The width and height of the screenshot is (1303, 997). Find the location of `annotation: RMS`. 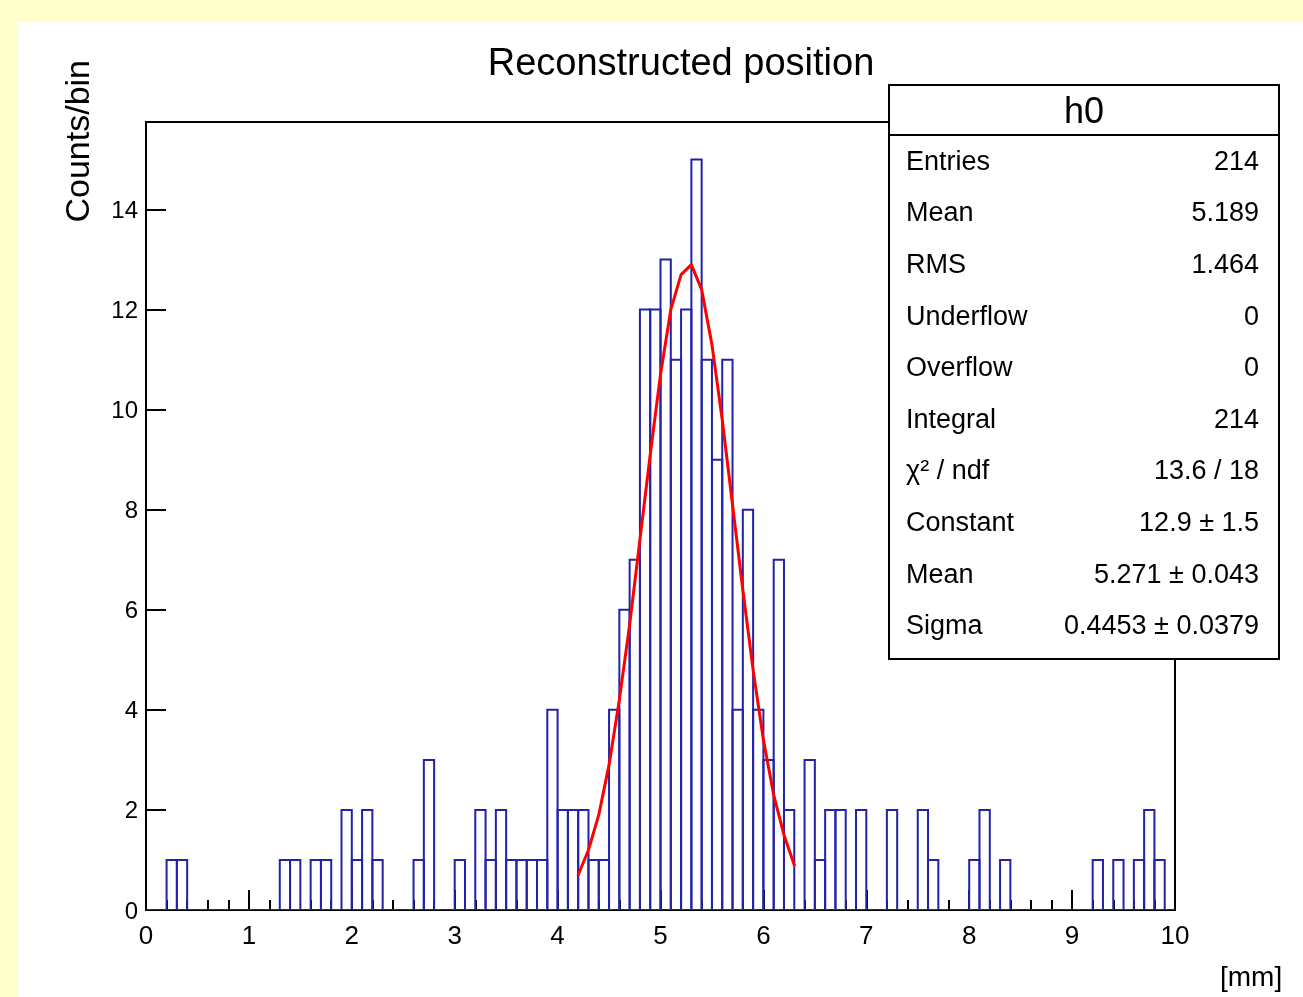

annotation: RMS is located at coordinates (936, 264).